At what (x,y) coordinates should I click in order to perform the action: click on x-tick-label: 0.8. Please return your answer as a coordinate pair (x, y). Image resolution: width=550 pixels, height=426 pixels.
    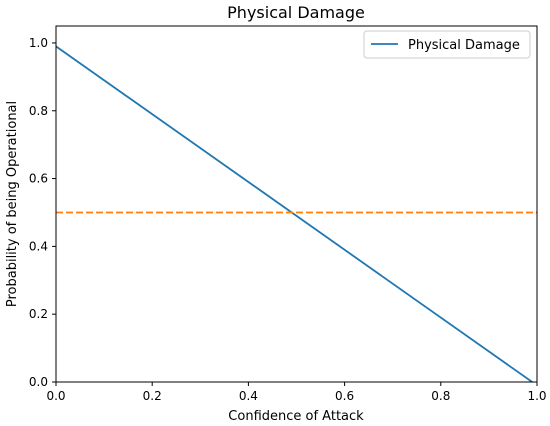
    Looking at the image, I should click on (440, 396).